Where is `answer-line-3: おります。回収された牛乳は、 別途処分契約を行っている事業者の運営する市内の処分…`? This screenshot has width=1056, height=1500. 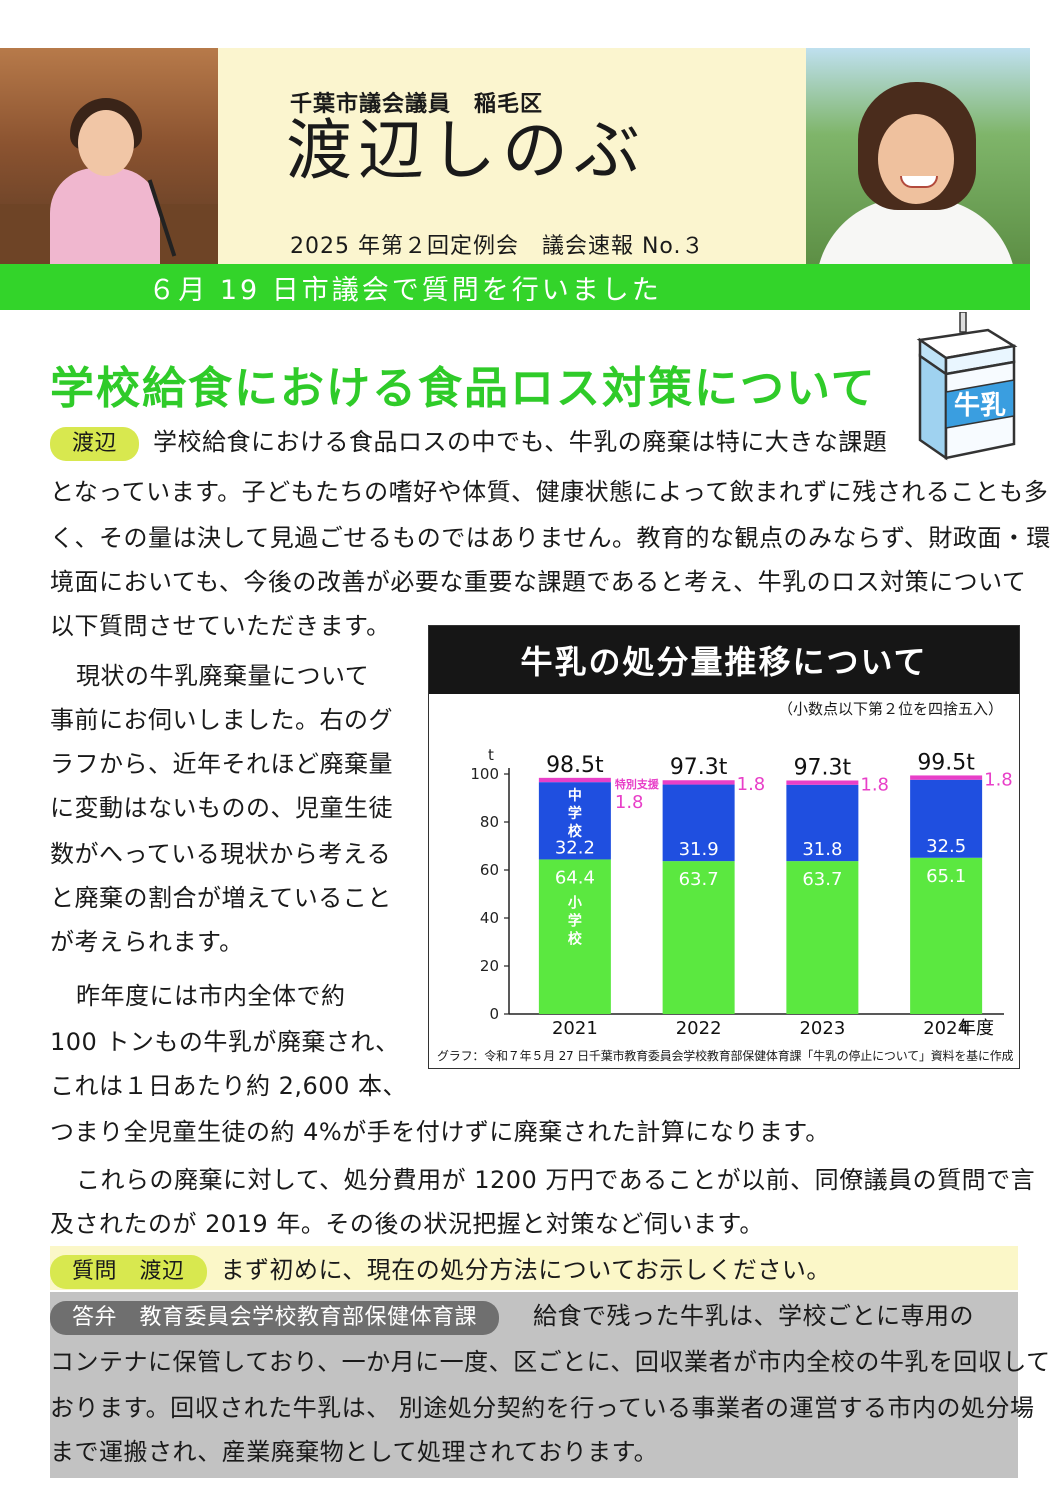
answer-line-3: おります。回収された牛乳は、 別途処分契約を行っている事業者の運営する市内の処分… is located at coordinates (542, 1408).